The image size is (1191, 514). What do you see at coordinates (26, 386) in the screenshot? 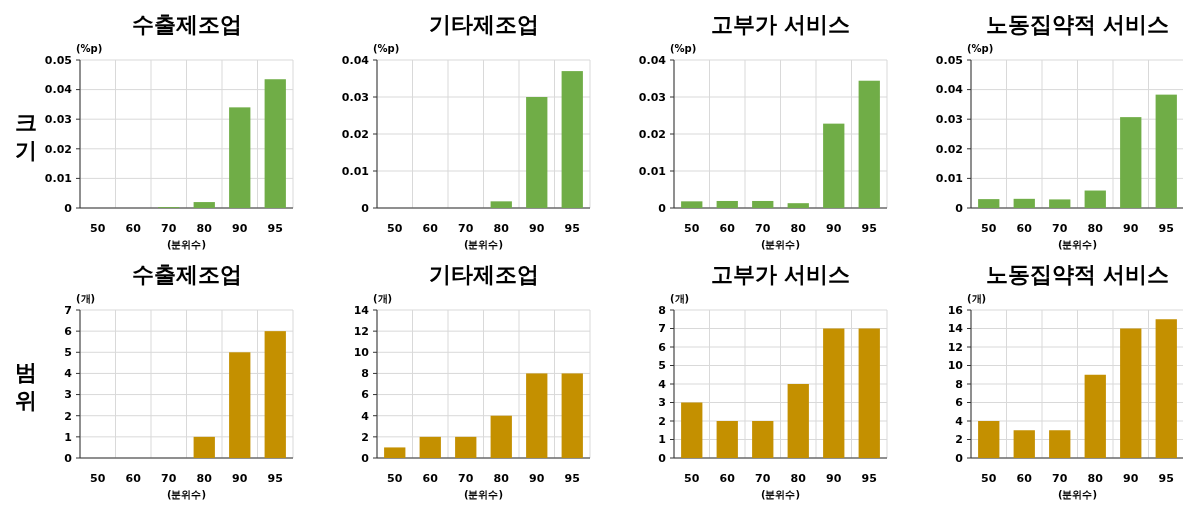
I see `text: 범위` at bounding box center [26, 386].